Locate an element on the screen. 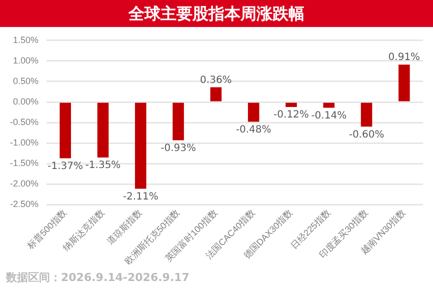  y-tick-label: 0.00% is located at coordinates (25, 101).